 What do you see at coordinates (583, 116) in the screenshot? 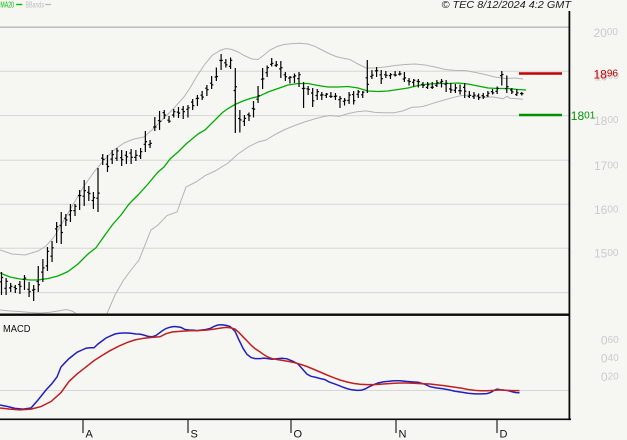
I see `svg-text: 1801` at bounding box center [583, 116].